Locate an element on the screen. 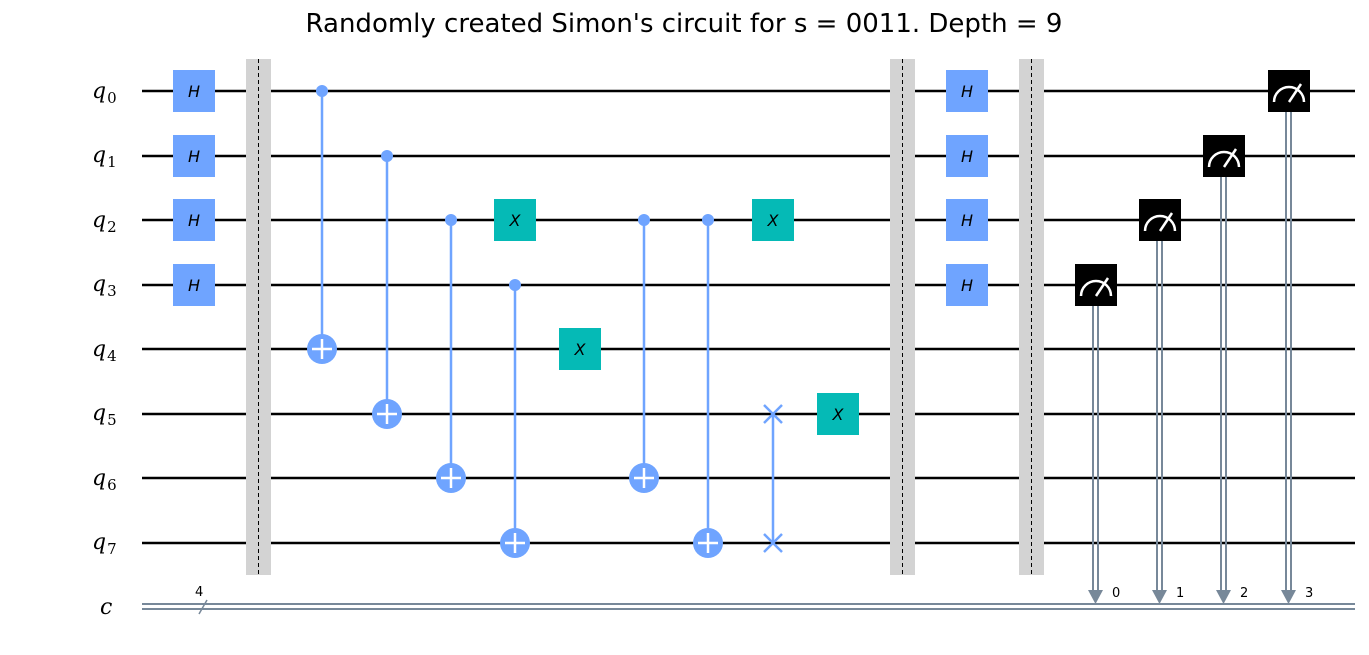 This screenshot has height=655, width=1369. measure-bit-label-3: 3 is located at coordinates (1309, 593).